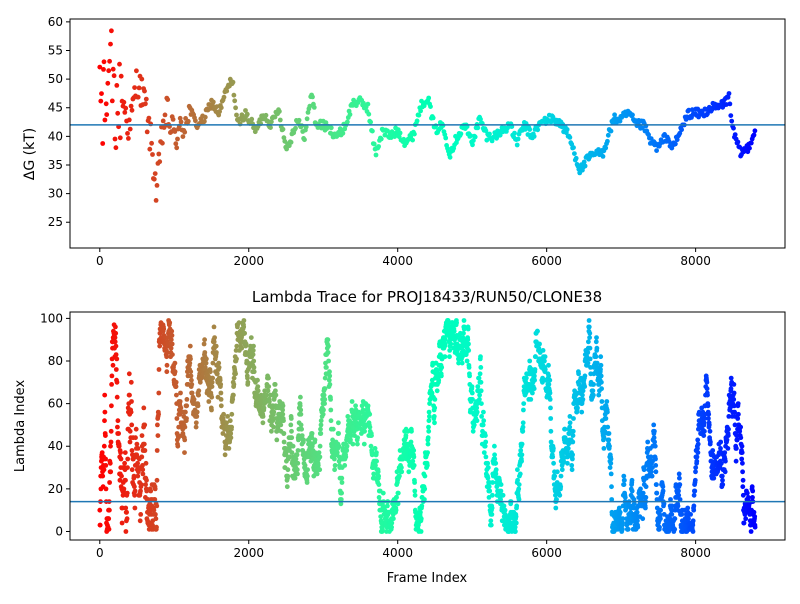 This screenshot has width=800, height=604. What do you see at coordinates (55, 194) in the screenshot?
I see `delta-g-y-tick-label: 30` at bounding box center [55, 194].